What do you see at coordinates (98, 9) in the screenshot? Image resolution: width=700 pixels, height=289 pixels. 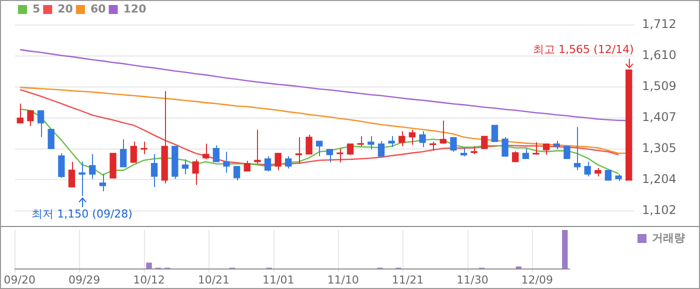 I see `legend-label: 60` at bounding box center [98, 9].